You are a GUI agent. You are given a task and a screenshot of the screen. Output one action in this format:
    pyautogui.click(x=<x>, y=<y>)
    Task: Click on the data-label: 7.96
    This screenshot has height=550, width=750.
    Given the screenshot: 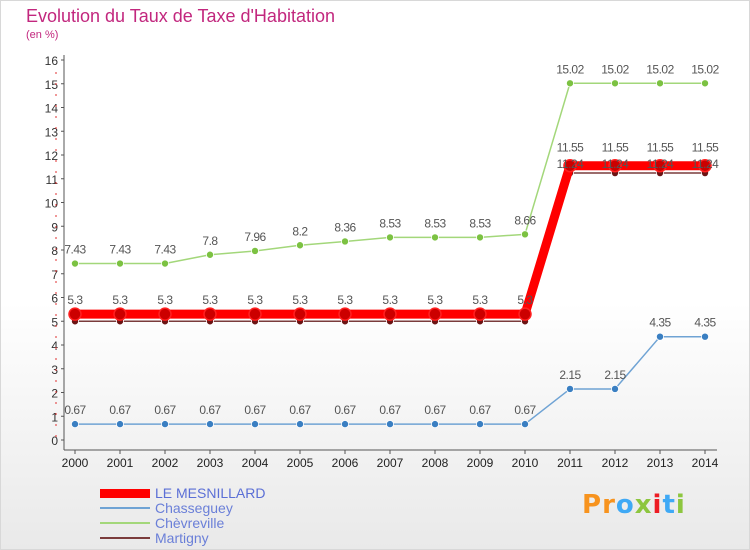 What is the action you would take?
    pyautogui.click(x=255, y=237)
    